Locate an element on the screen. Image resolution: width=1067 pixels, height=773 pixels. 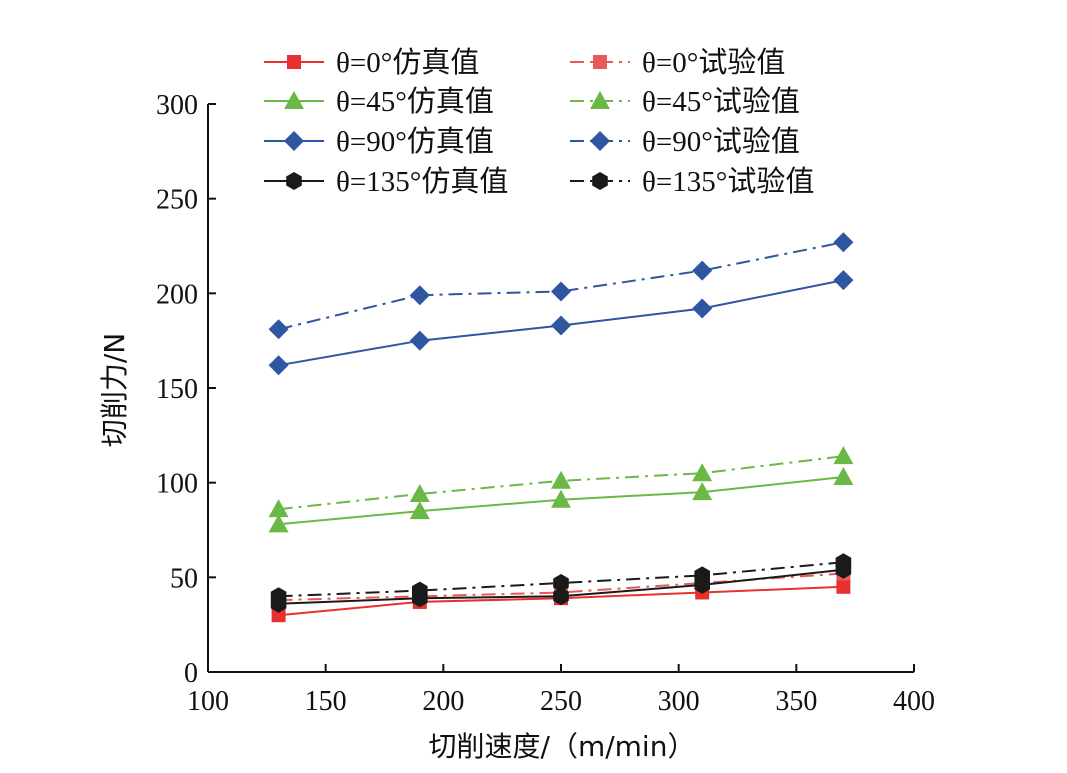
y-tick-label: 150 is located at coordinates (177, 389).